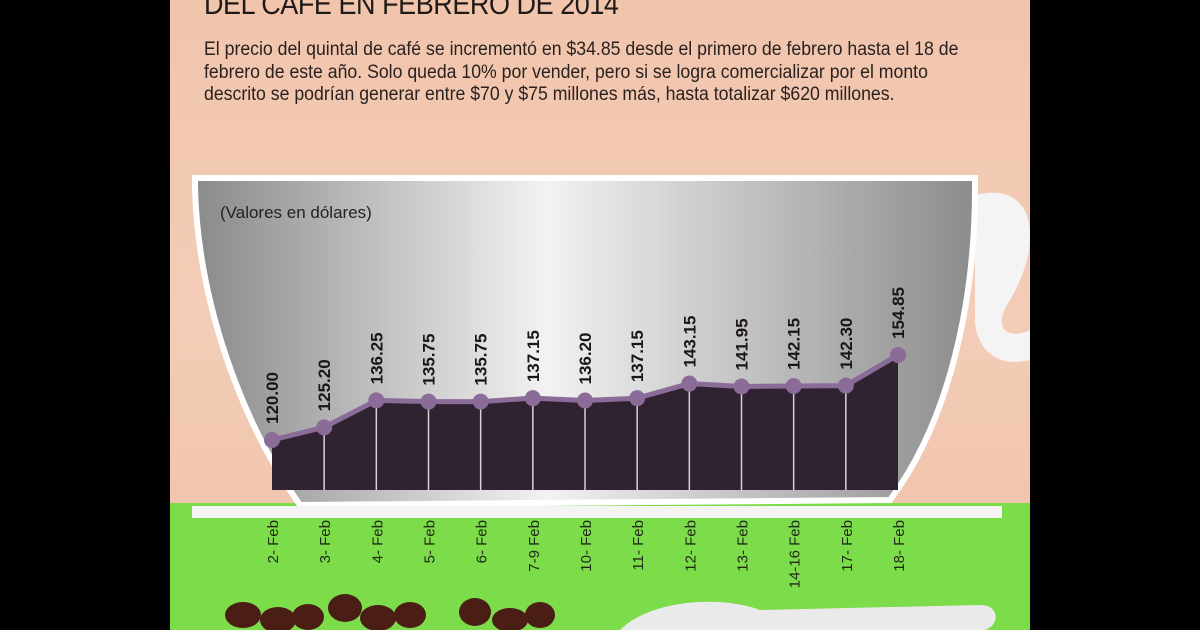 The width and height of the screenshot is (1200, 630). Describe the element at coordinates (1002, 277) in the screenshot. I see `cup-handle` at that location.